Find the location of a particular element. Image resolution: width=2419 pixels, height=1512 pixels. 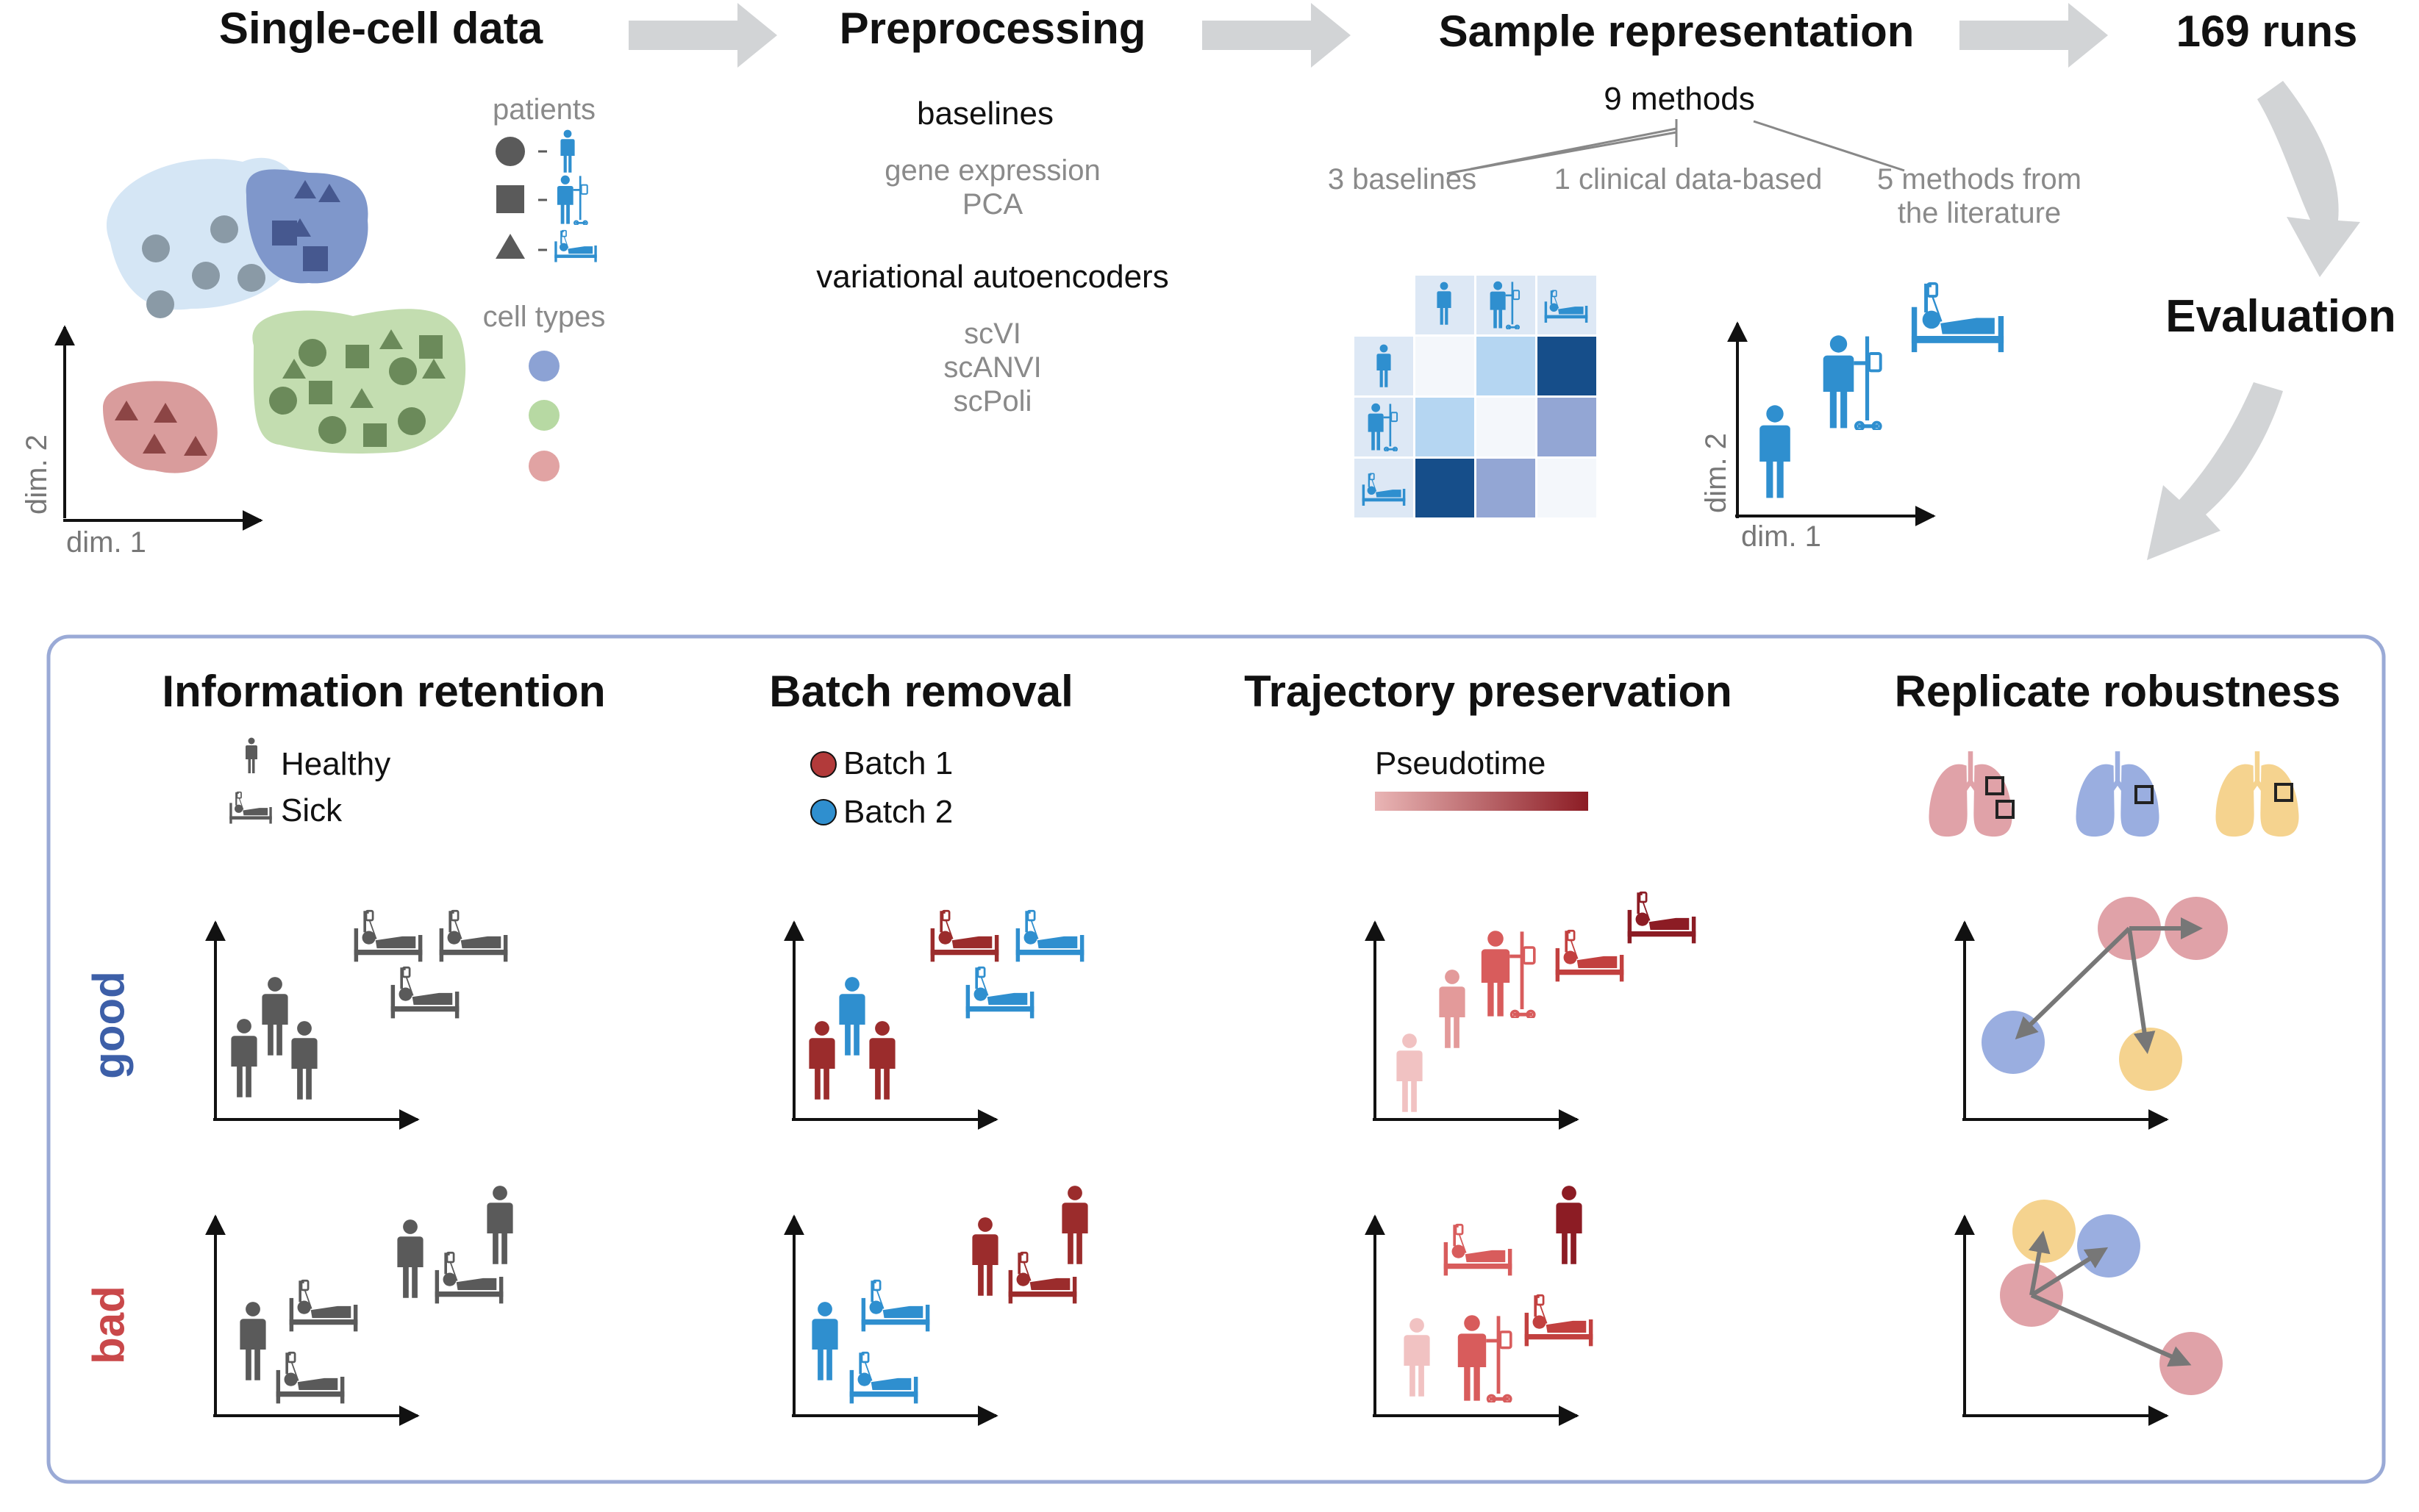

branch-clinical: 1 clinical data-based is located at coordinates (1689, 179).